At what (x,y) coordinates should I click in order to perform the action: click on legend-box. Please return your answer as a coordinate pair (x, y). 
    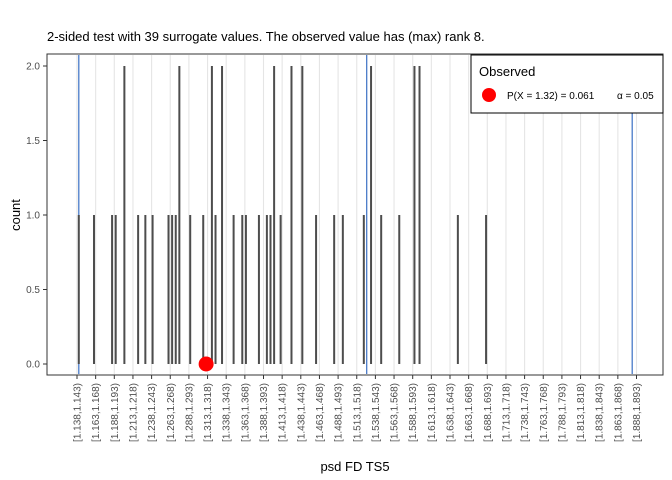
    Looking at the image, I should click on (567, 84).